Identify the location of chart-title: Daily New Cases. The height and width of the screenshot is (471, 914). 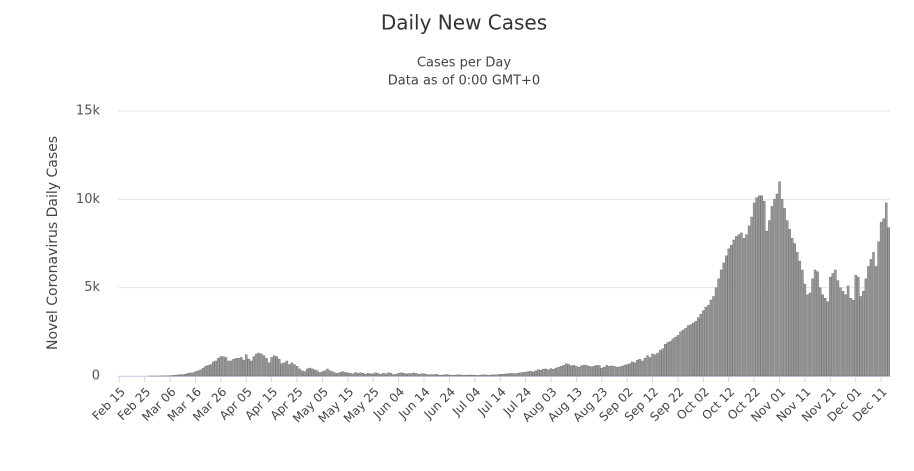
(464, 23).